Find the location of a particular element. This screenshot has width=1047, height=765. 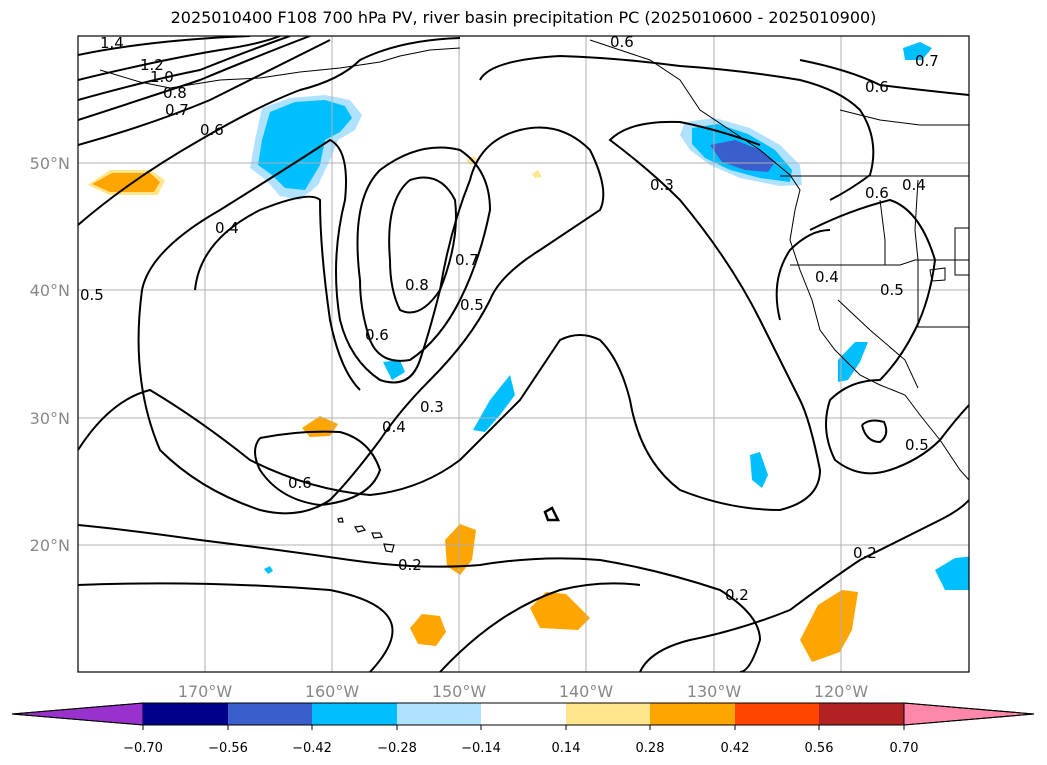

colorbar-tick-label: −0.42 is located at coordinates (312, 748).